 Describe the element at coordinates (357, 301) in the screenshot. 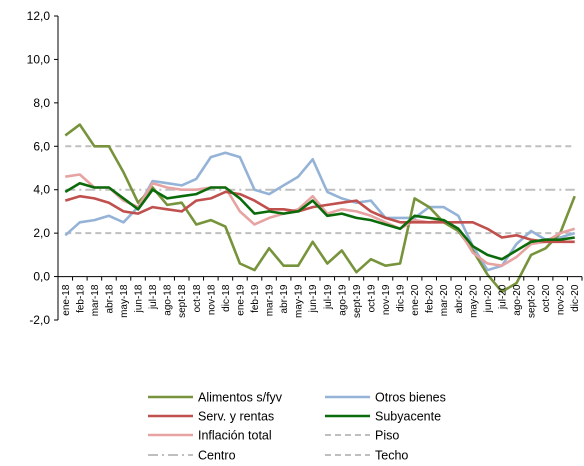

I see `x-tick-label: sept-19` at that location.